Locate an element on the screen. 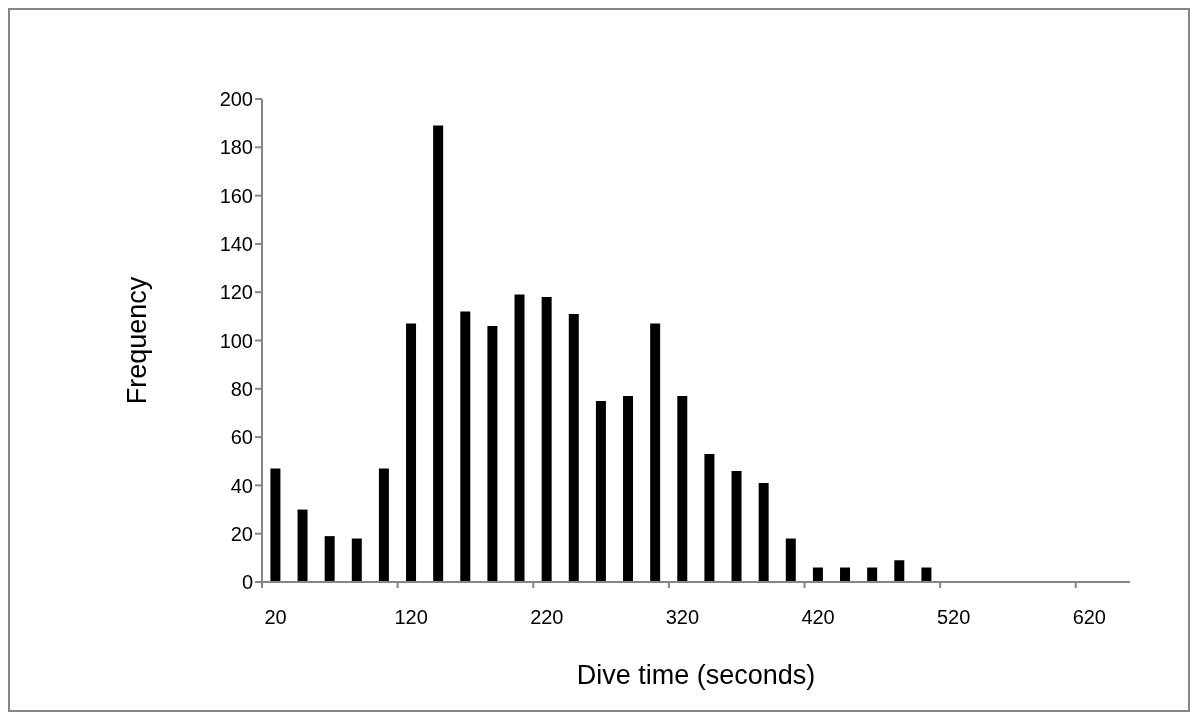 The height and width of the screenshot is (720, 1198). y-tick-label: 60 is located at coordinates (241, 437).